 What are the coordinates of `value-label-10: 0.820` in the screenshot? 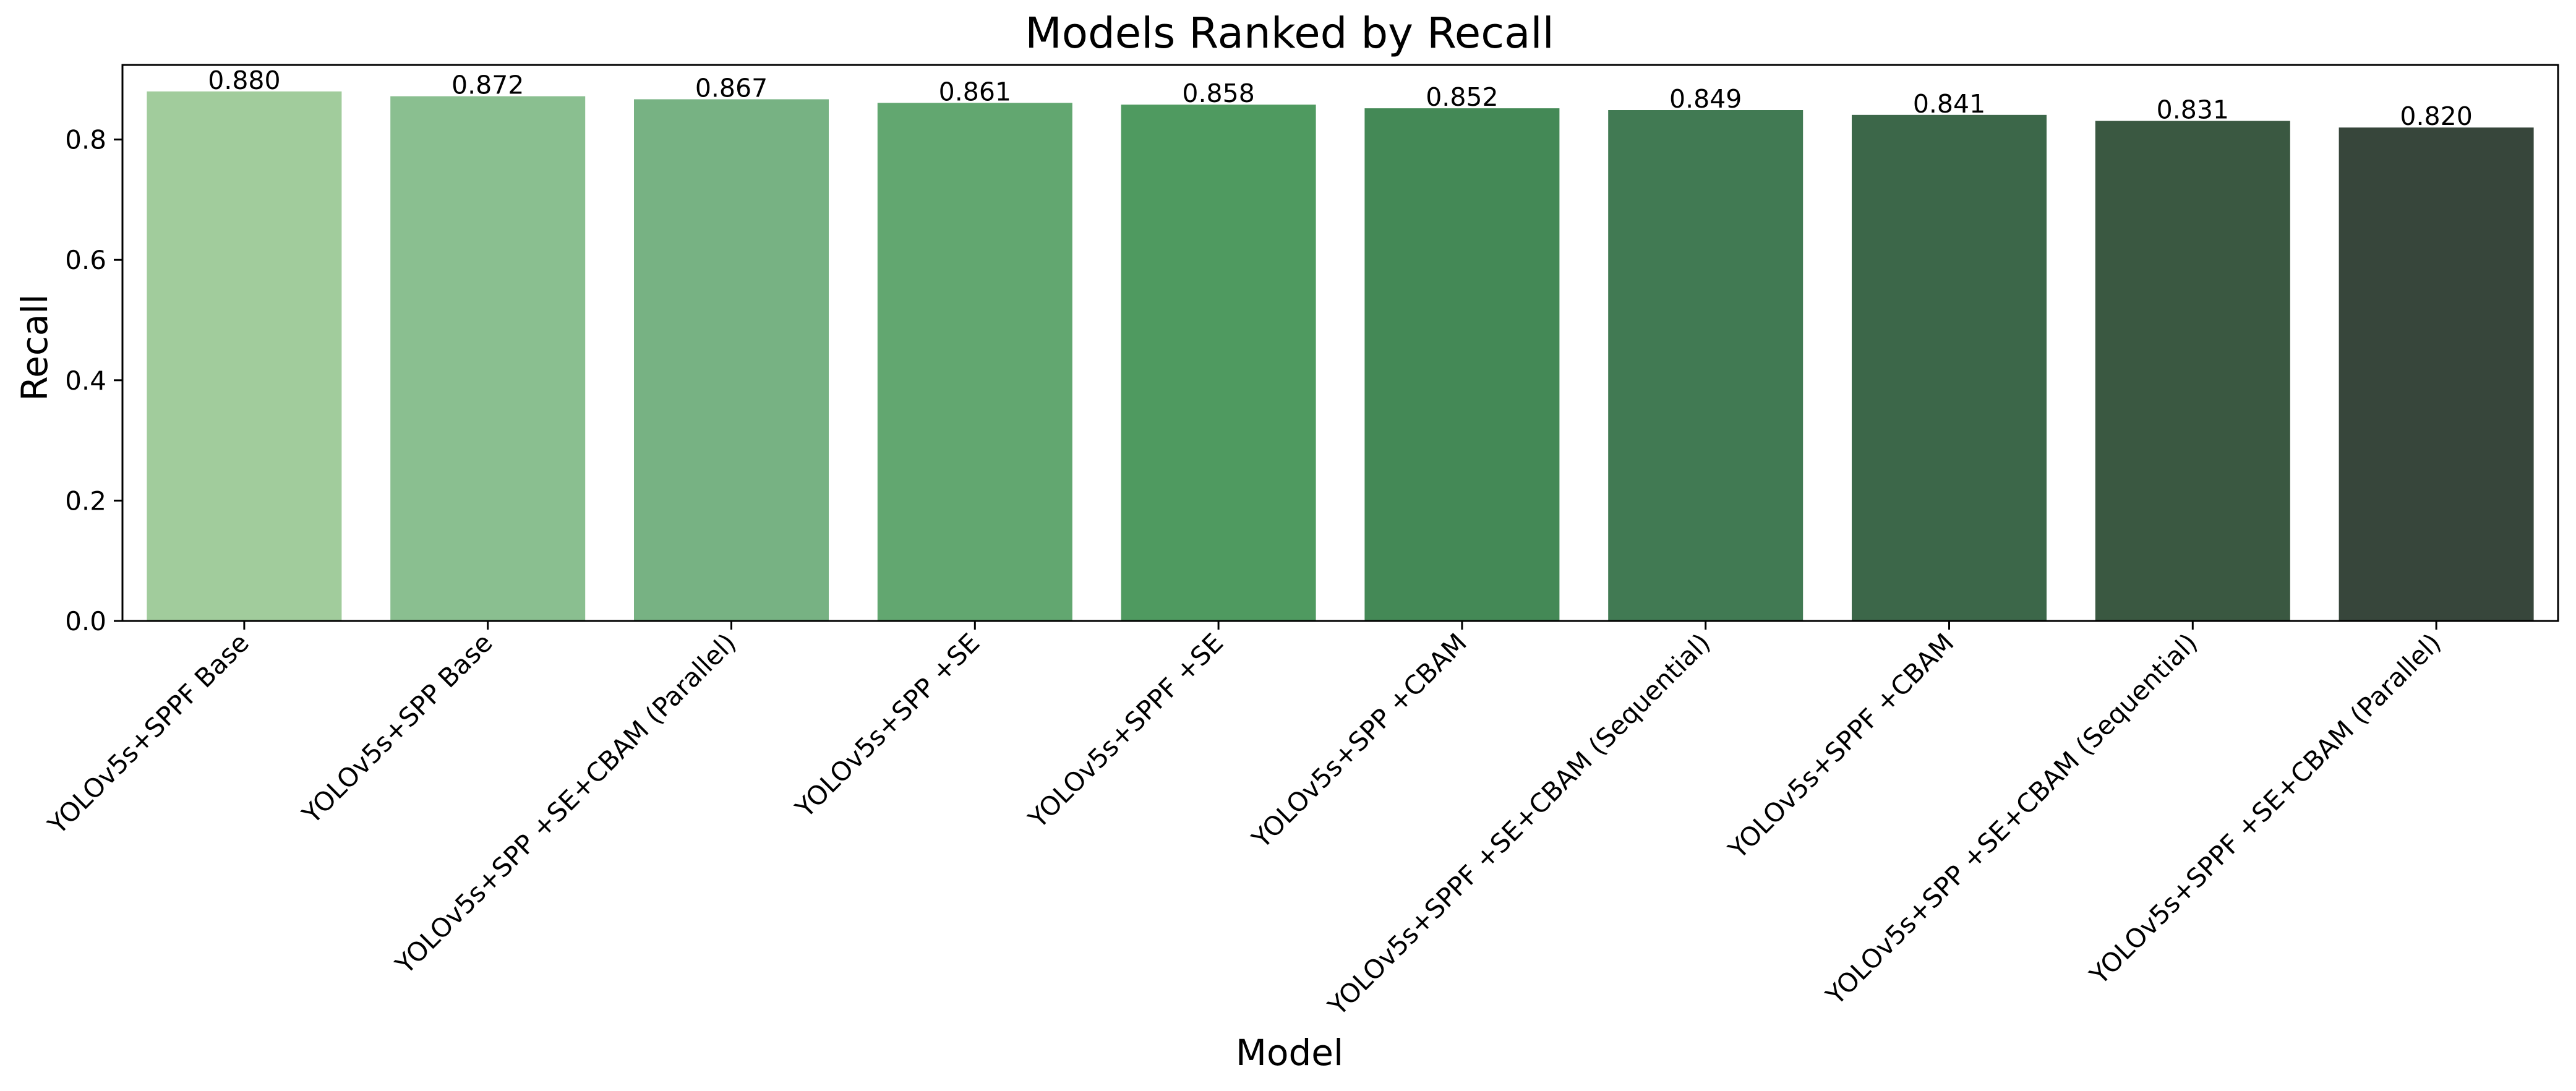 It's located at (2436, 116).